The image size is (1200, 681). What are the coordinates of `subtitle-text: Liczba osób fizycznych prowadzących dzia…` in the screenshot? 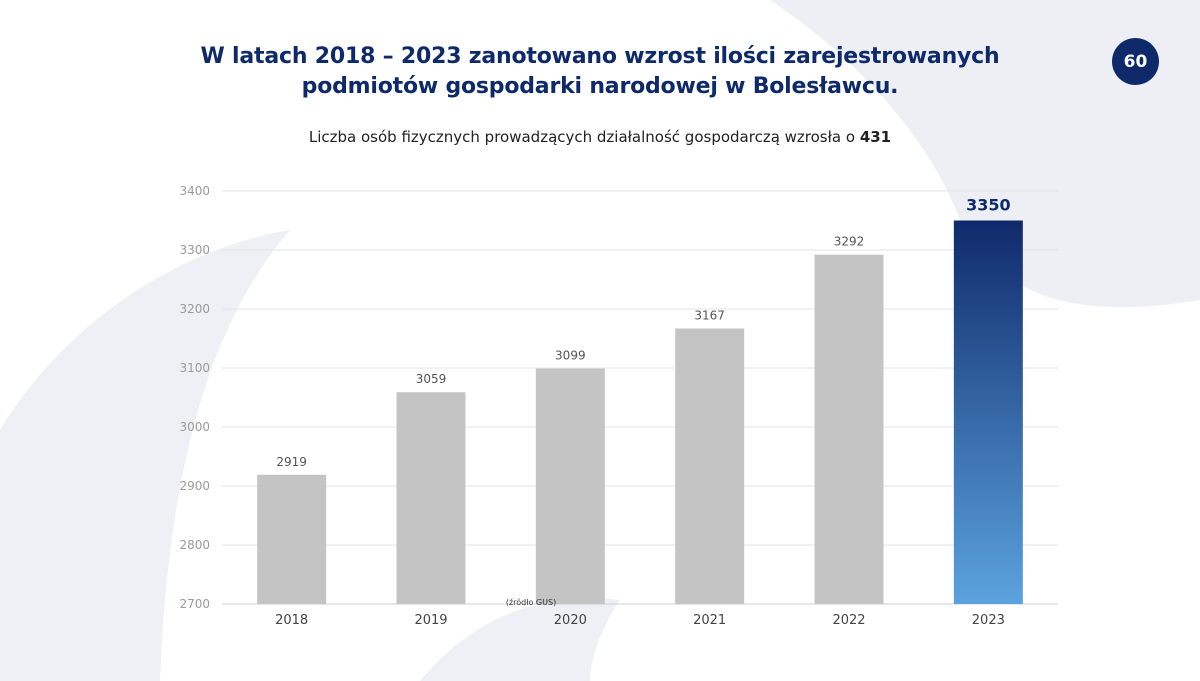 It's located at (582, 137).